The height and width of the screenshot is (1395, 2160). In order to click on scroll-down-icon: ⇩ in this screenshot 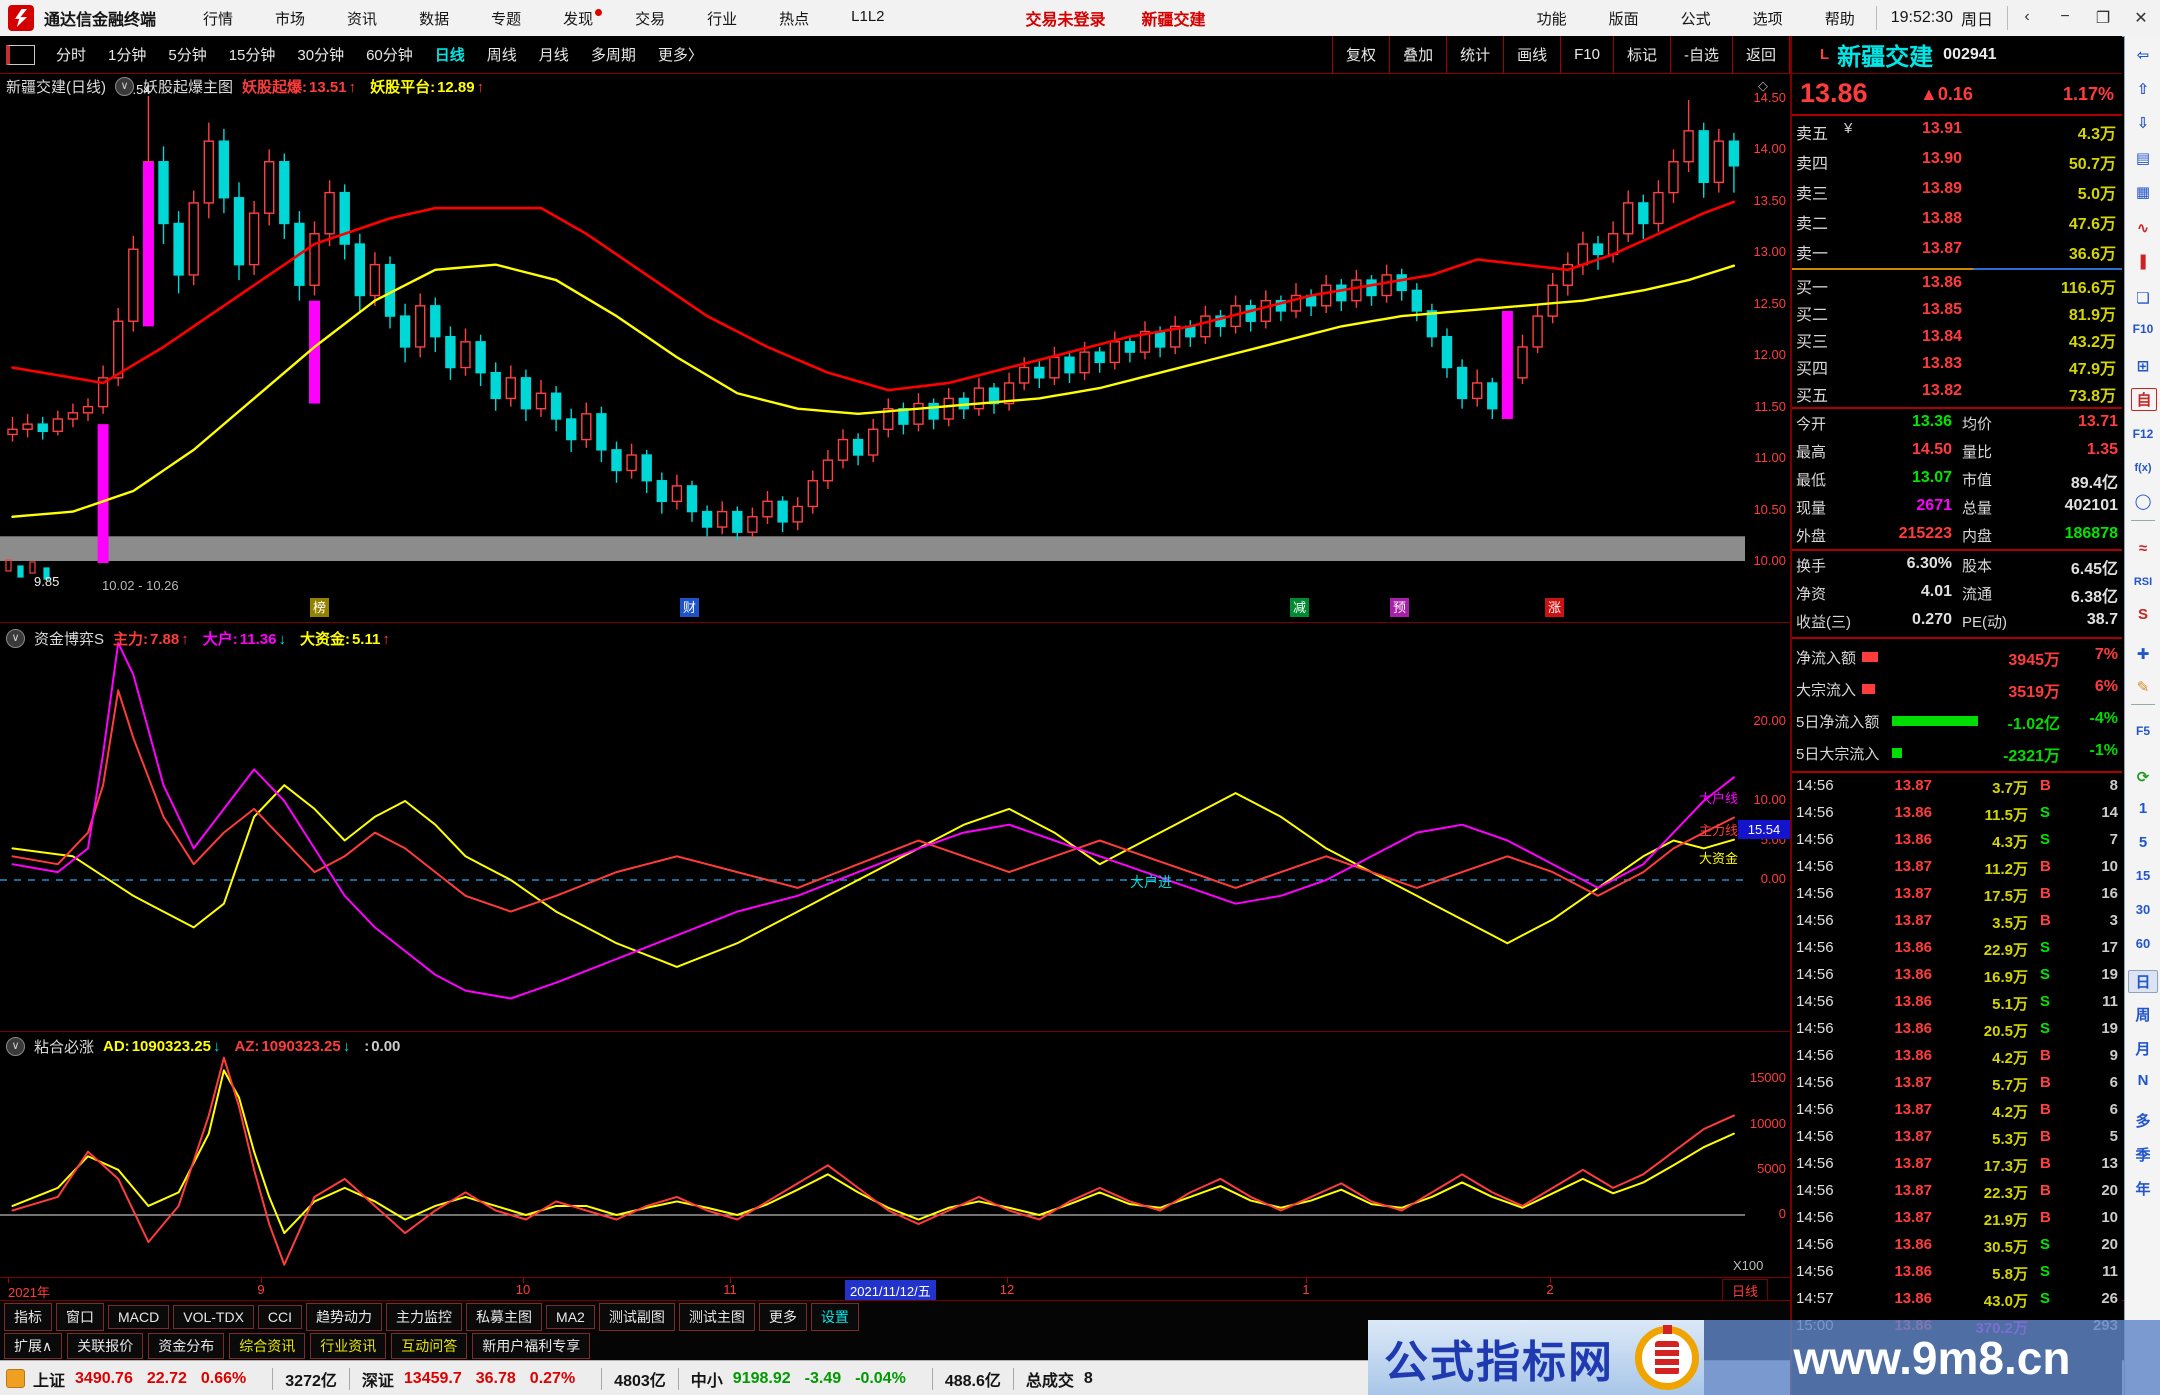, I will do `click(2143, 123)`.